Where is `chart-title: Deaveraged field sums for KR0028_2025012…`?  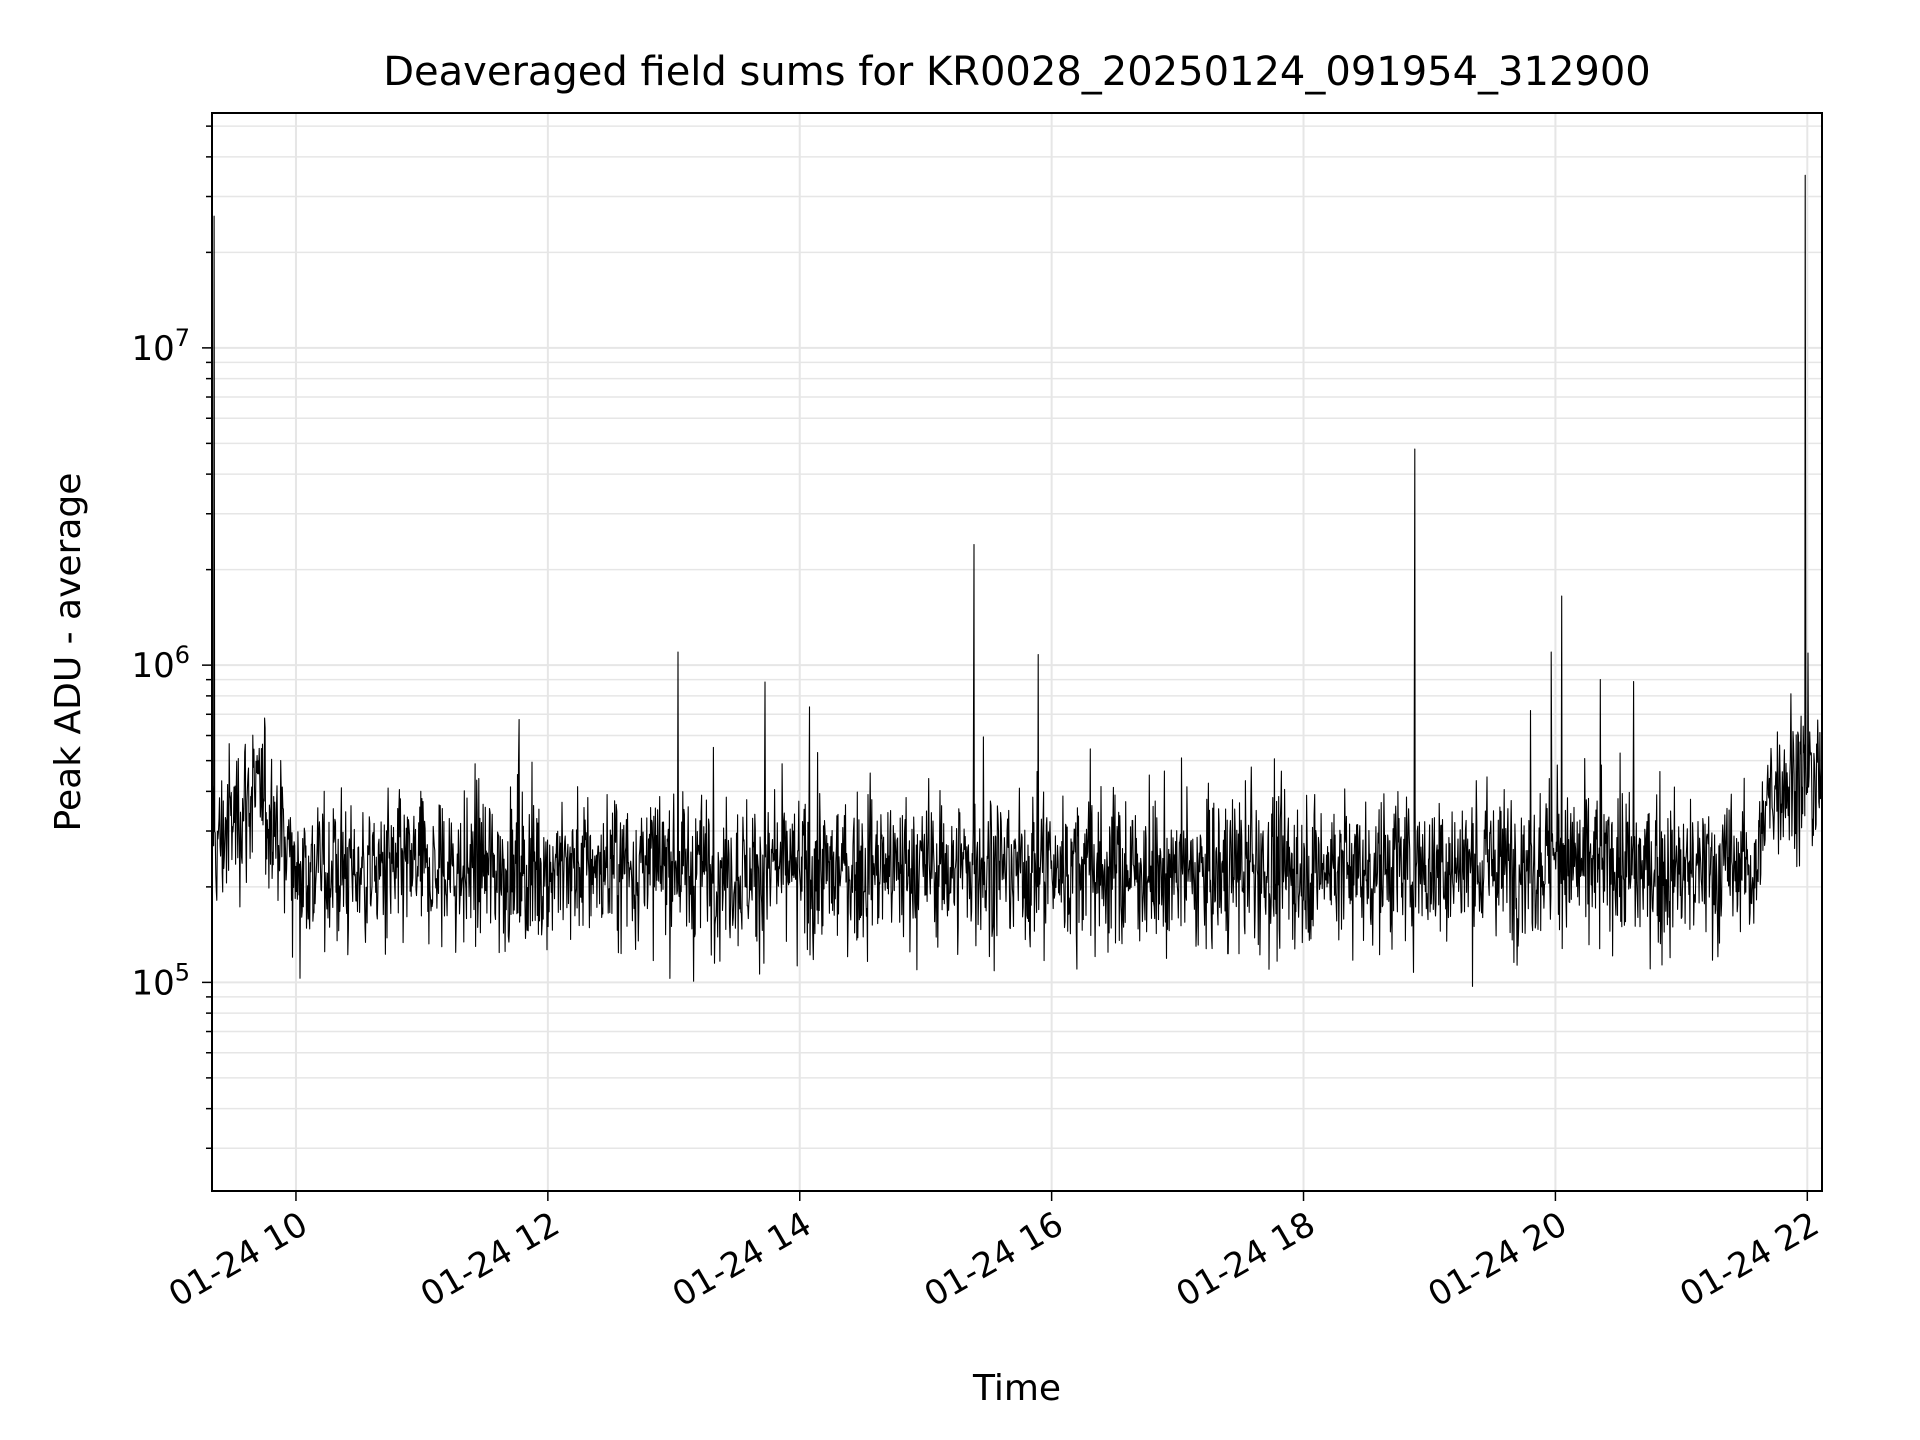
chart-title: Deaveraged field sums for KR0028_2025012… is located at coordinates (1017, 72).